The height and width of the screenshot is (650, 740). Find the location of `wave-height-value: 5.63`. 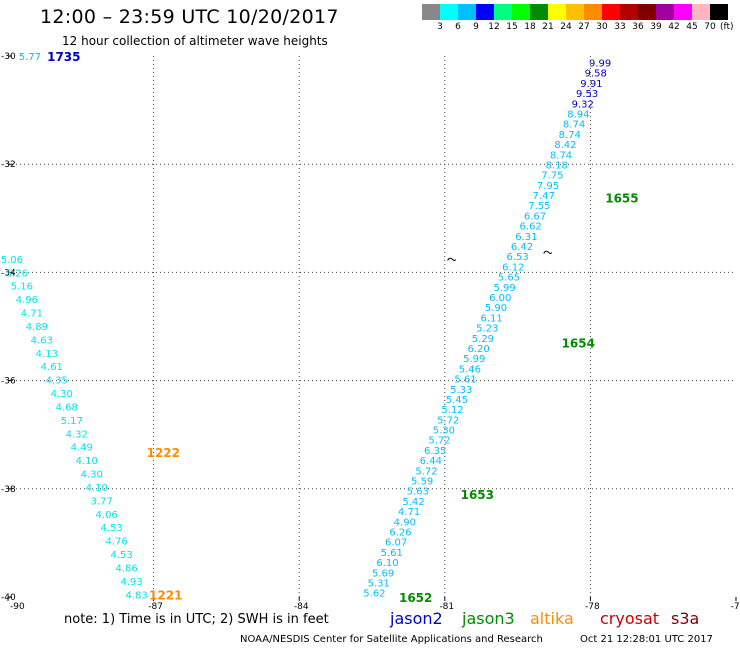

wave-height-value: 5.63 is located at coordinates (418, 492).